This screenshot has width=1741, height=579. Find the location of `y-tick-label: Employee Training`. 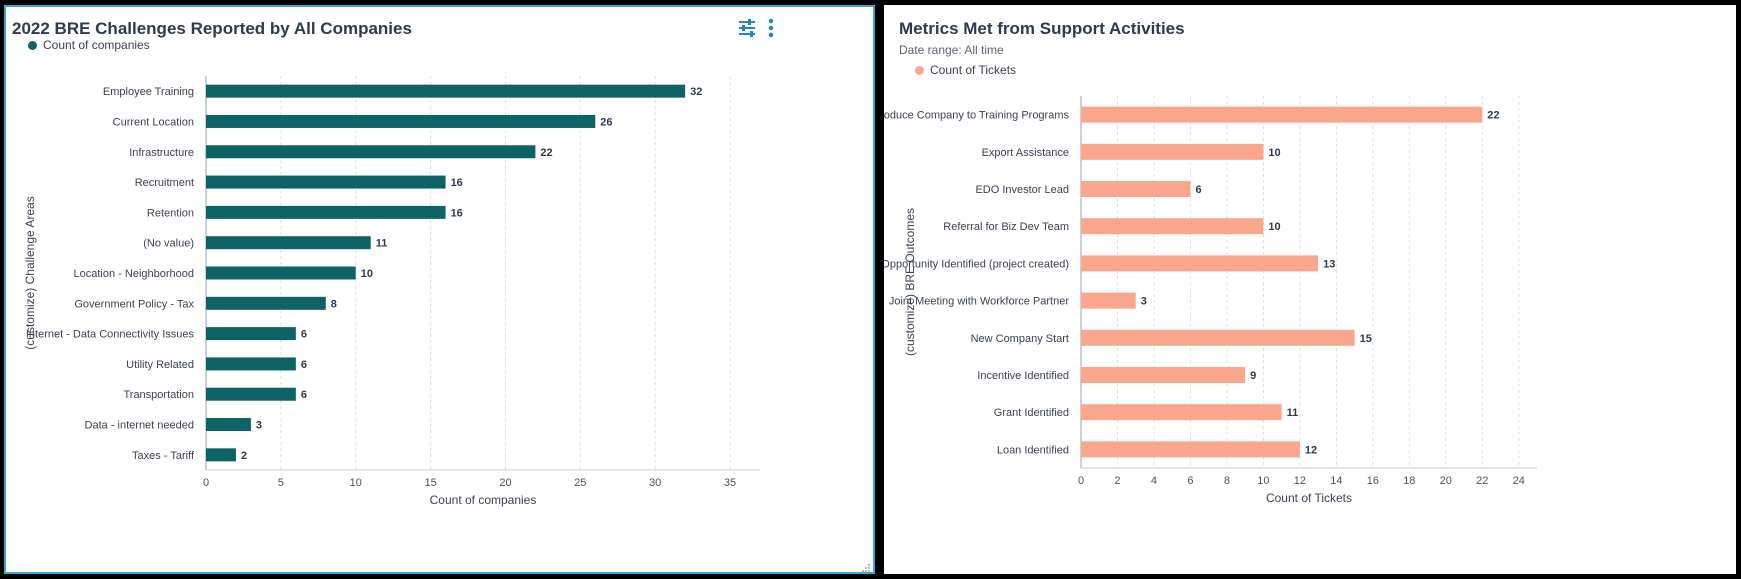

y-tick-label: Employee Training is located at coordinates (148, 92).